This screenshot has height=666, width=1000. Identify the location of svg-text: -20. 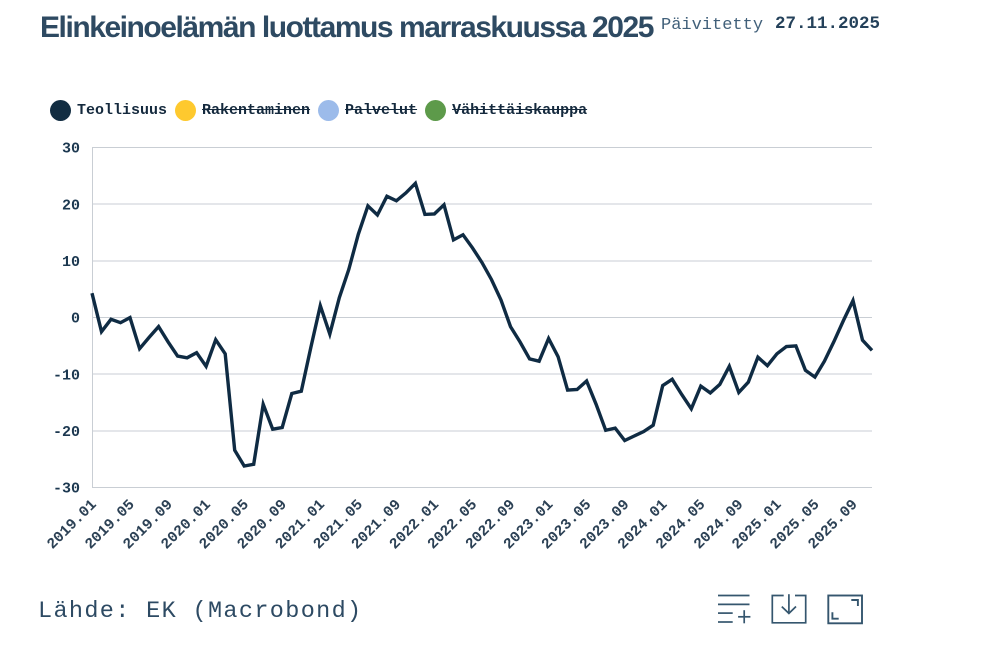
(66, 432).